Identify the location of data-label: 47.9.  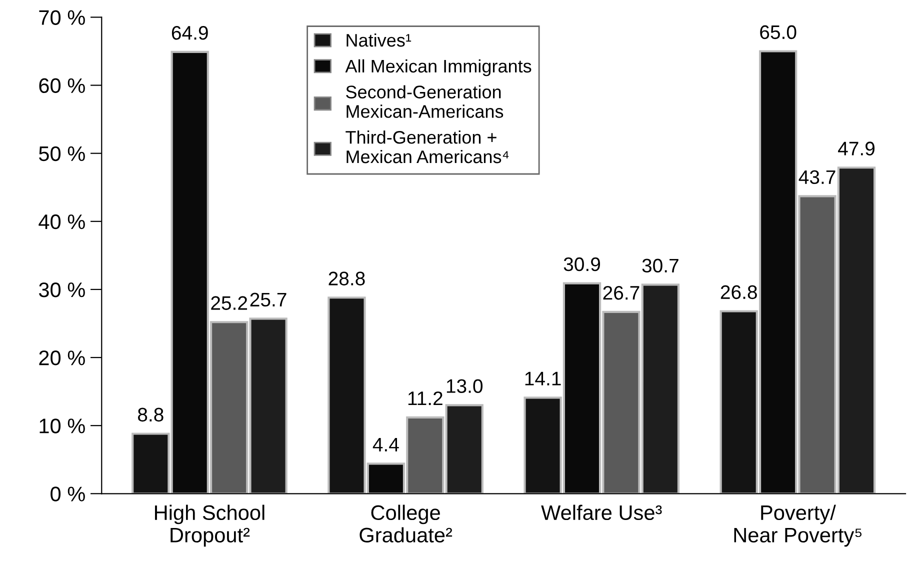
(856, 149).